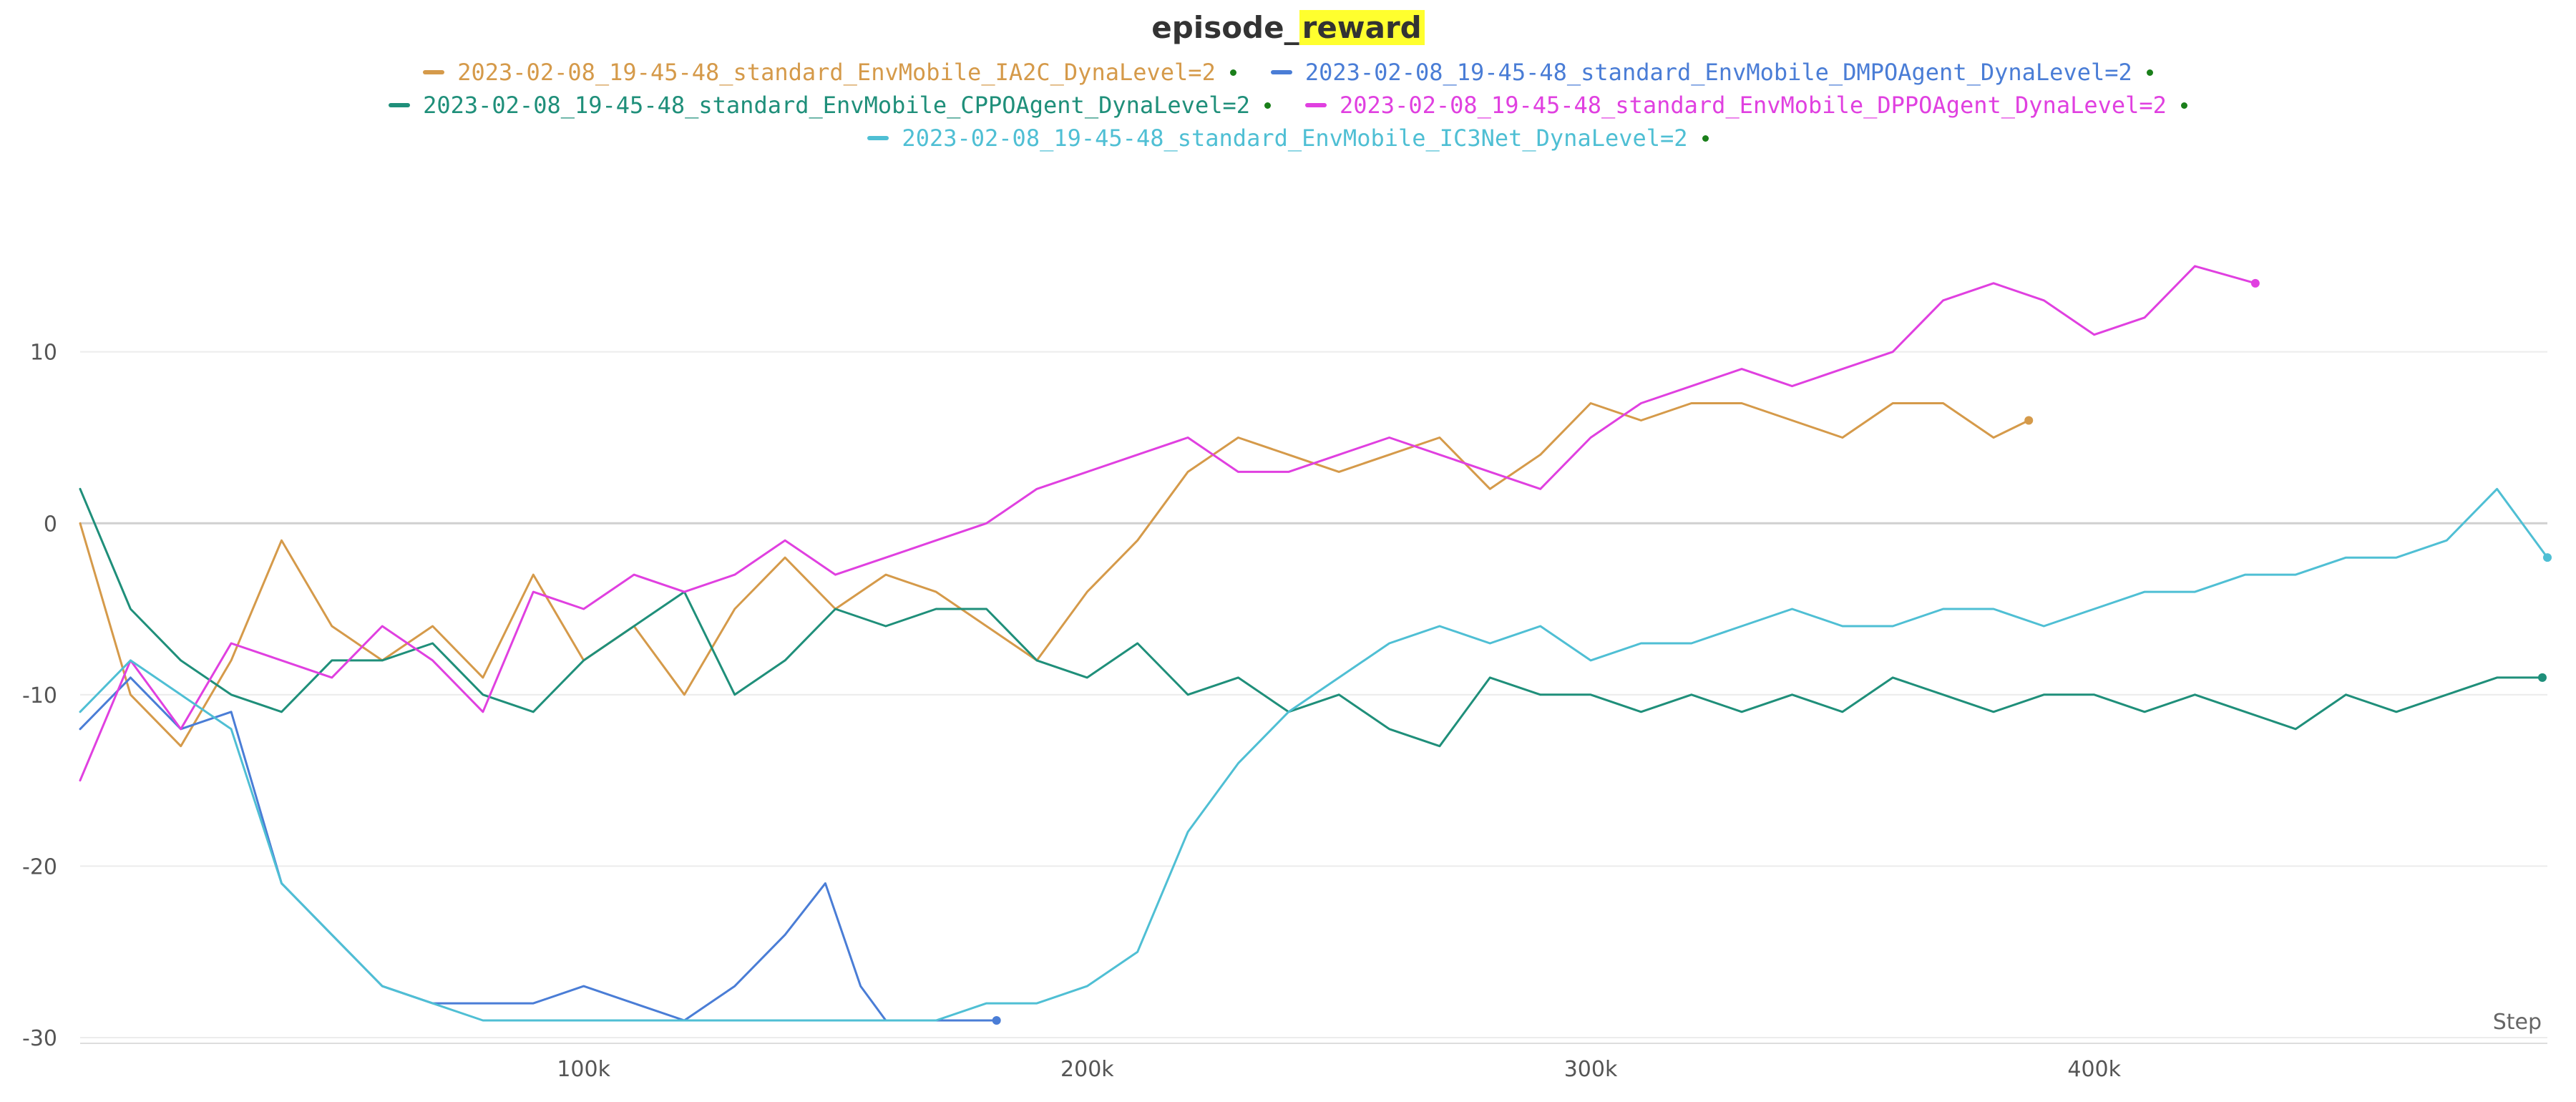 The image size is (2576, 1102). I want to click on y-tick-label: -20, so click(39, 866).